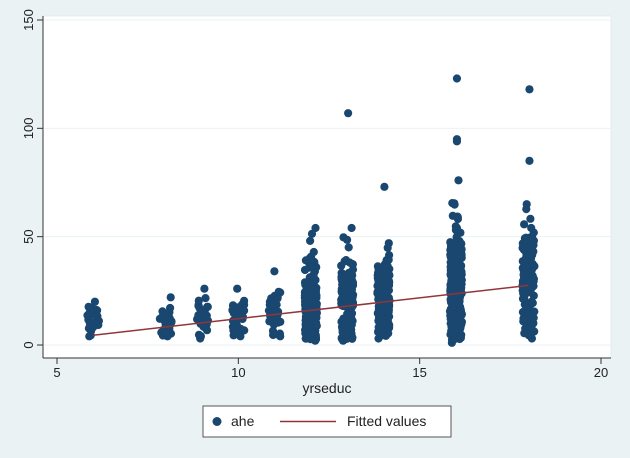 This screenshot has height=458, width=630. I want to click on fitted-line-group, so click(311, 310).